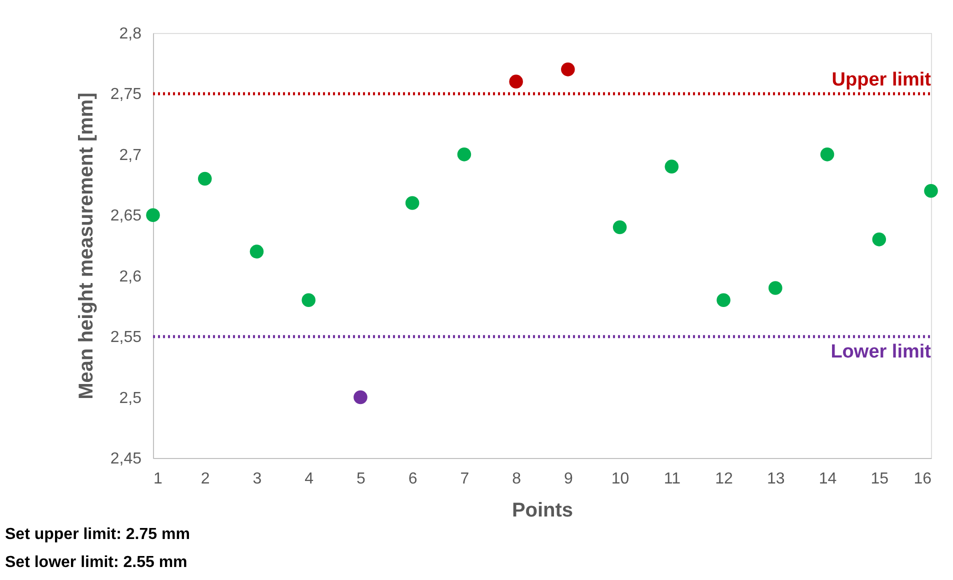 The image size is (953, 580). I want to click on x-axis-title: Points, so click(543, 511).